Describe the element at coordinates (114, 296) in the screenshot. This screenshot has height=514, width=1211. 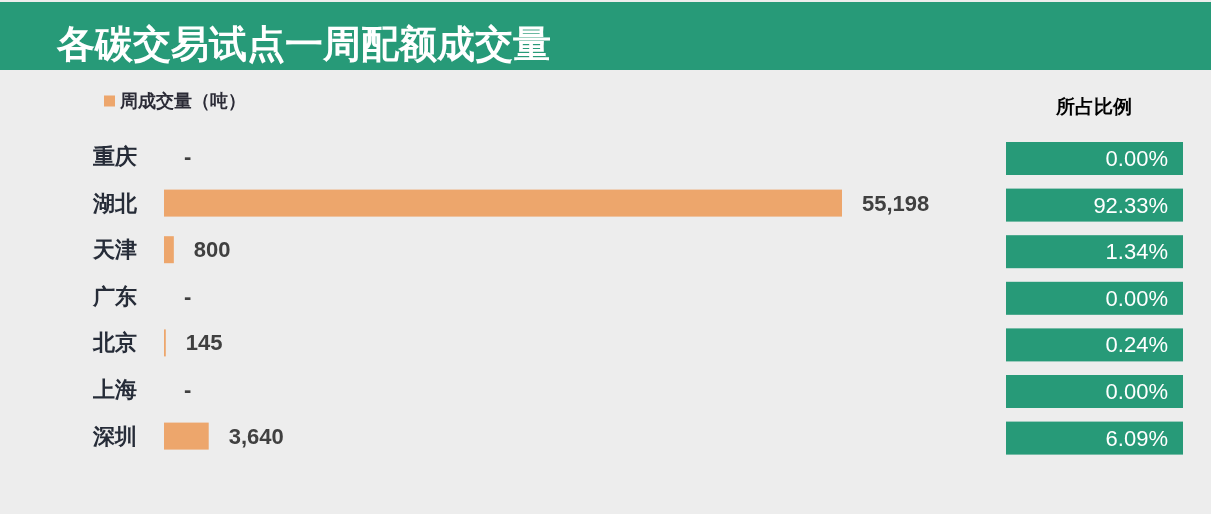
I see `y-tick-label: 广东` at that location.